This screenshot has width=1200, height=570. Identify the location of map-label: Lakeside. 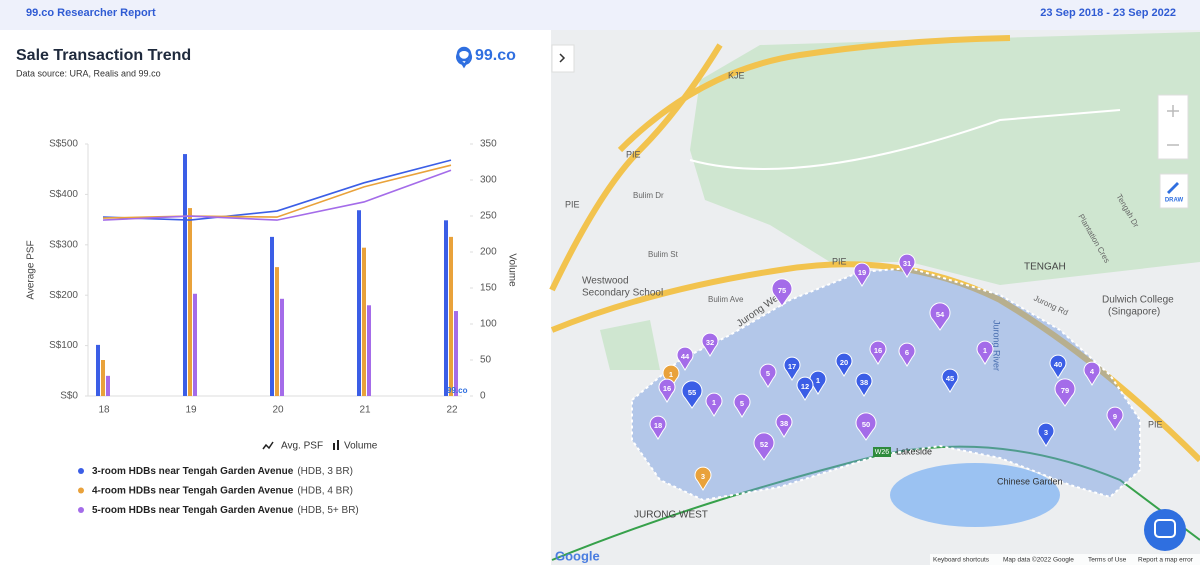
(914, 451).